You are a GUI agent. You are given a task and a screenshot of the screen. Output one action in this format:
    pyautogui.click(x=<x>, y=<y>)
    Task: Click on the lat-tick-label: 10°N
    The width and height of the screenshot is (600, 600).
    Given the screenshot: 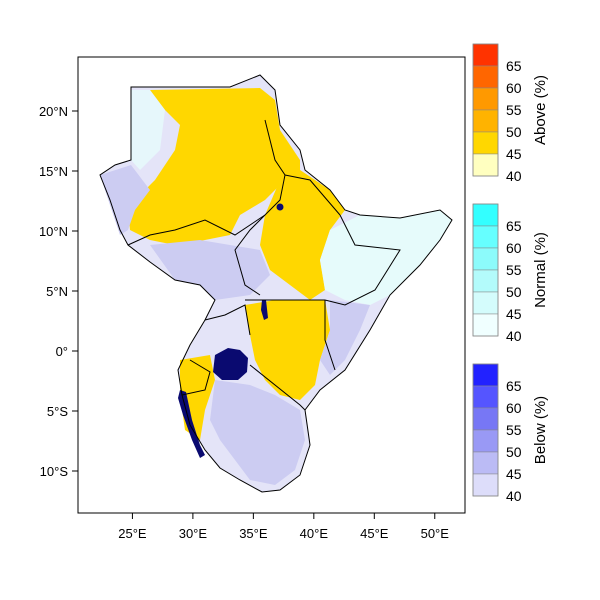 What is the action you would take?
    pyautogui.click(x=53, y=231)
    